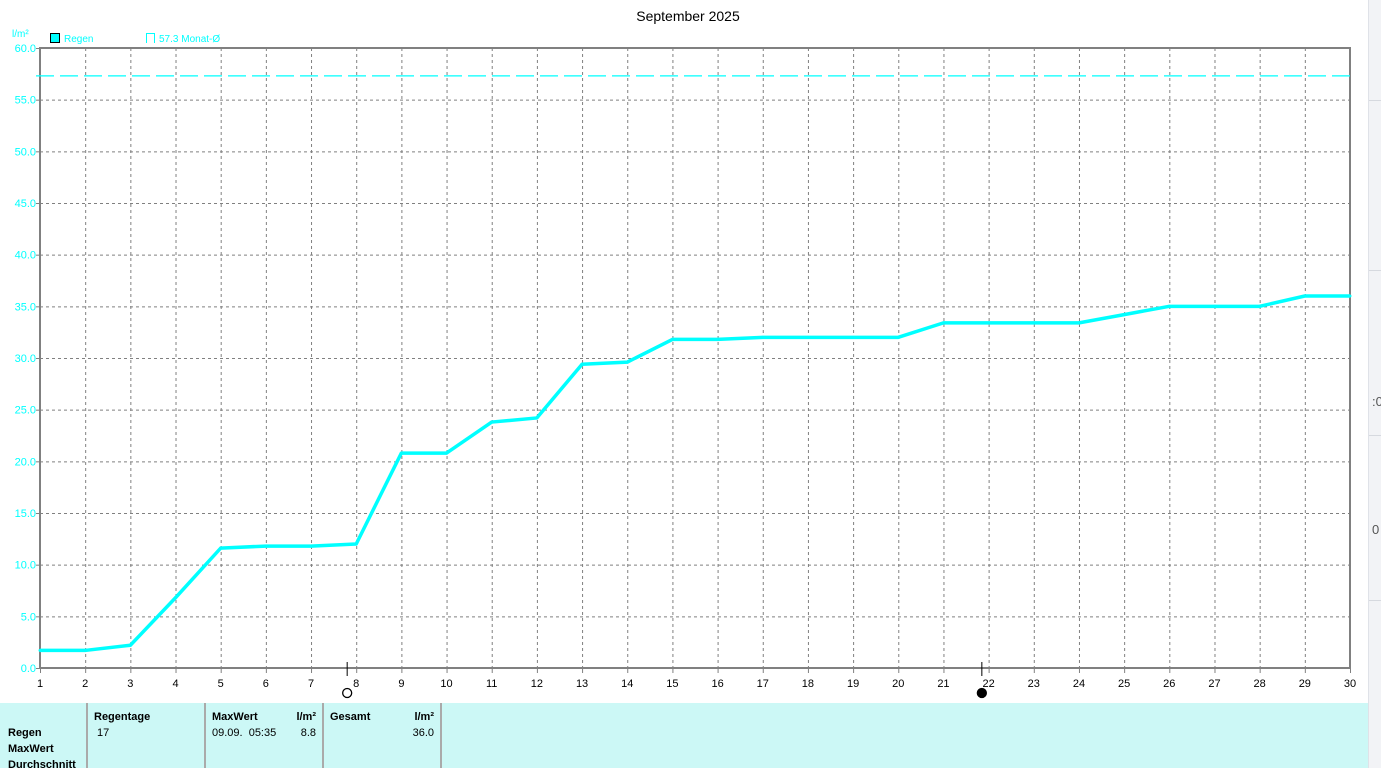 The width and height of the screenshot is (1381, 771). Describe the element at coordinates (1034, 684) in the screenshot. I see `x-tick-label: 23` at that location.